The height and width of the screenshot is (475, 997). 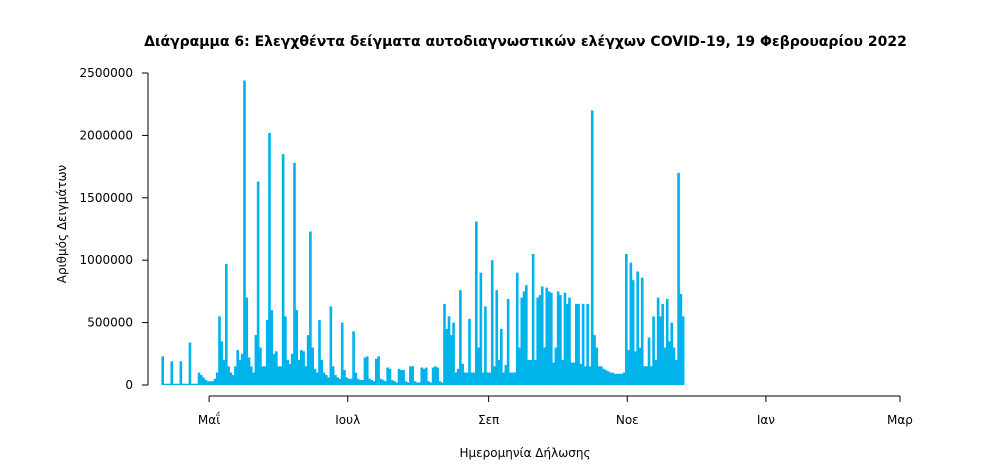 I want to click on y-tick-label: 2500000, so click(x=106, y=73).